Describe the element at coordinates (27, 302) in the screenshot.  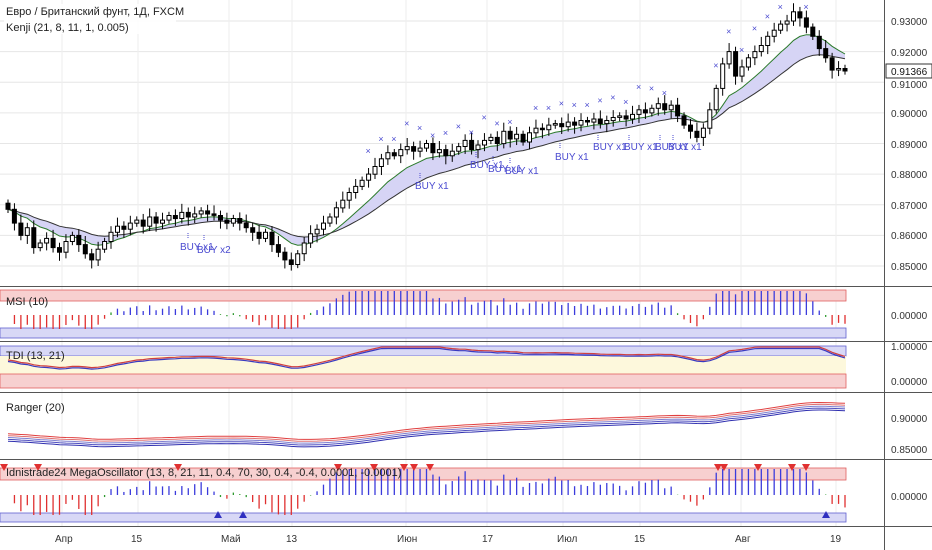
I see `msi-title: MSI (10)` at that location.